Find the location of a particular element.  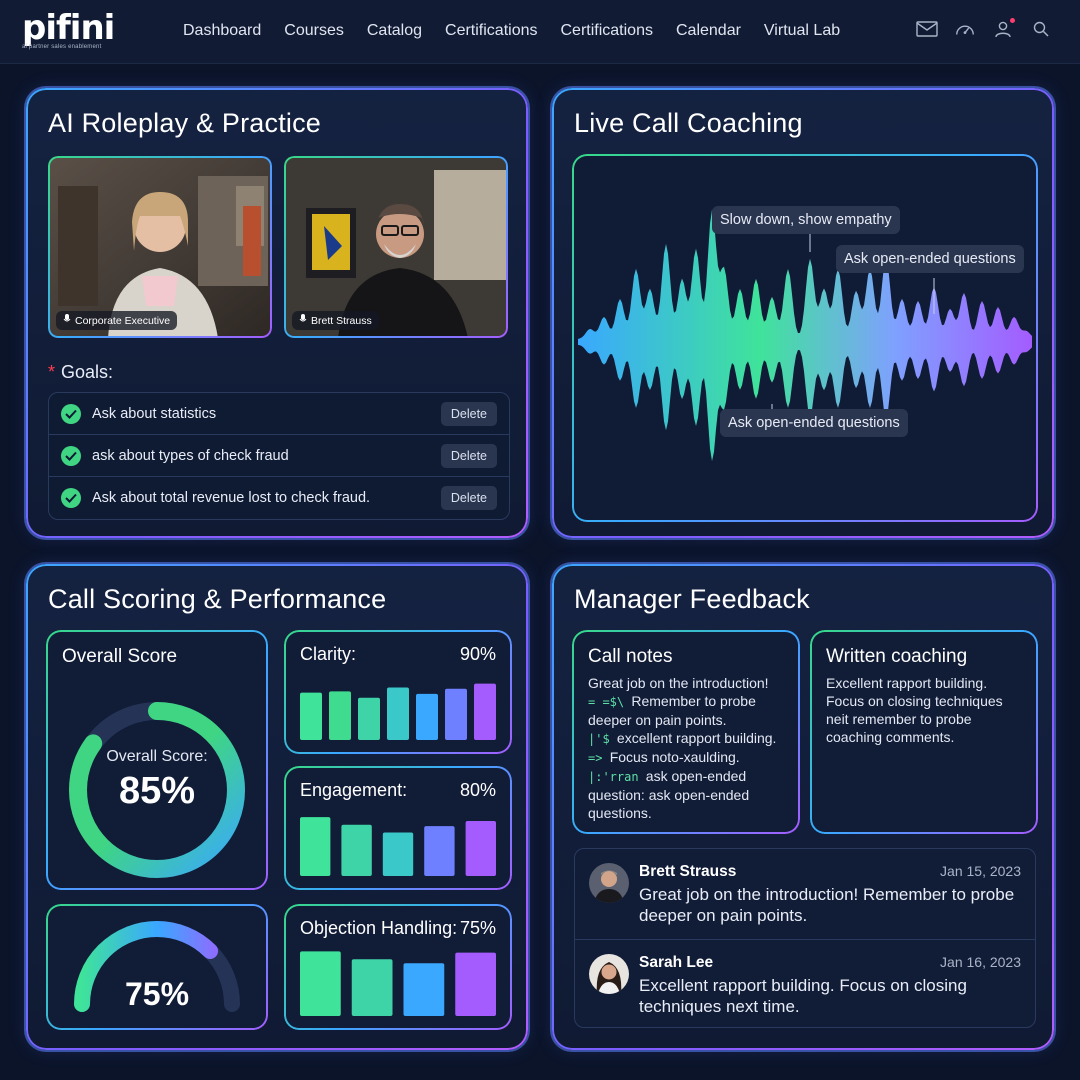

objection-handling-bar-chart is located at coordinates (398, 983).